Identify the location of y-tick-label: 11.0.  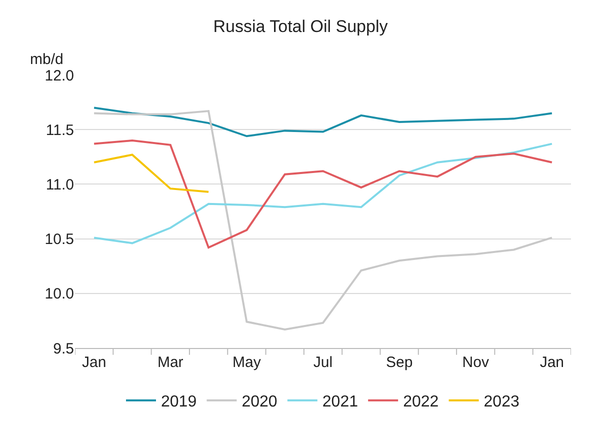
(60, 185).